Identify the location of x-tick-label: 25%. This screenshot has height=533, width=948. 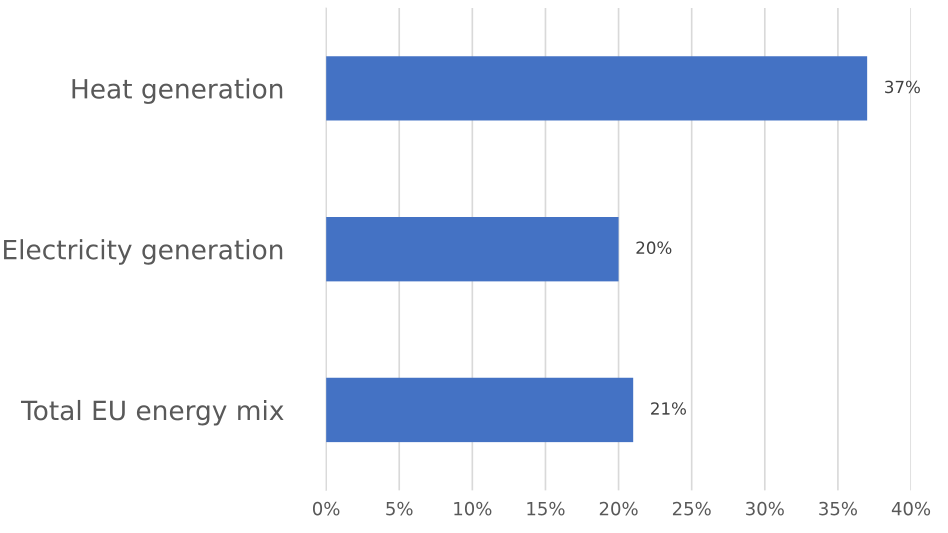
(691, 509).